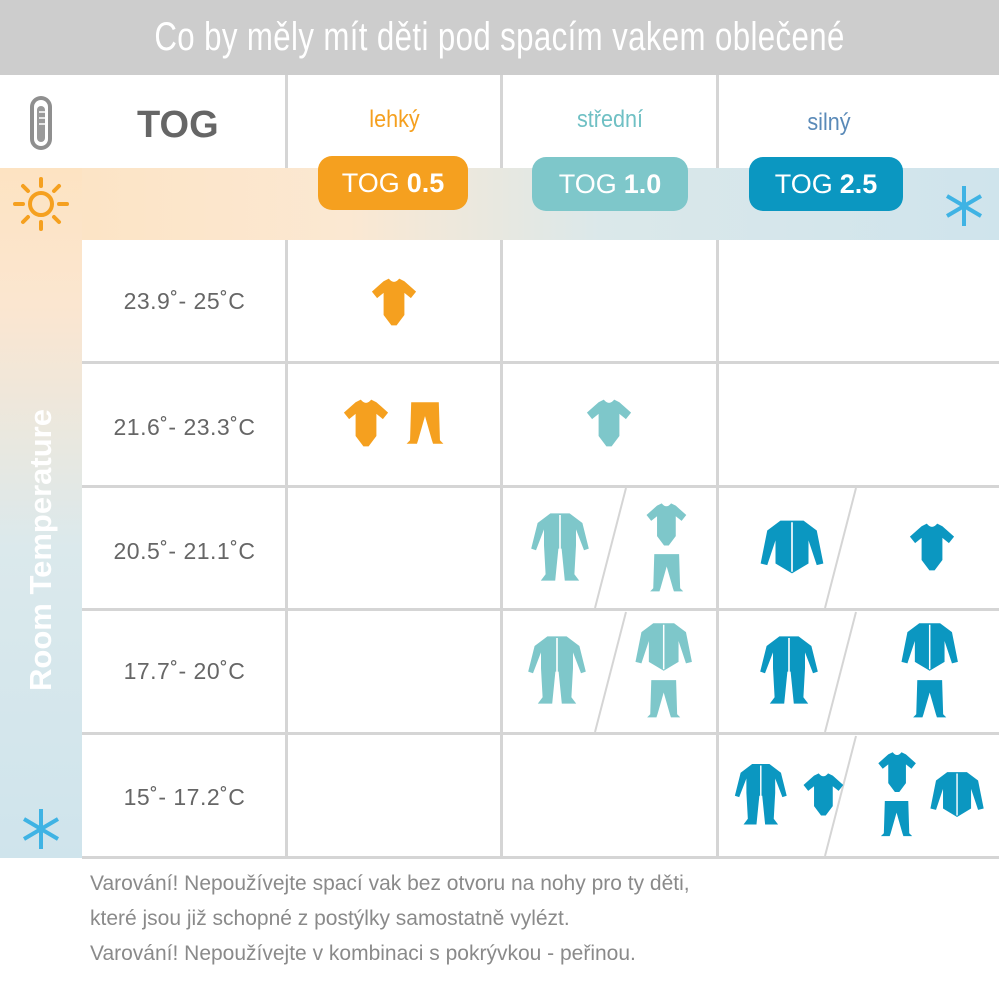 The height and width of the screenshot is (999, 999). I want to click on pill-value: 2.5, so click(858, 183).